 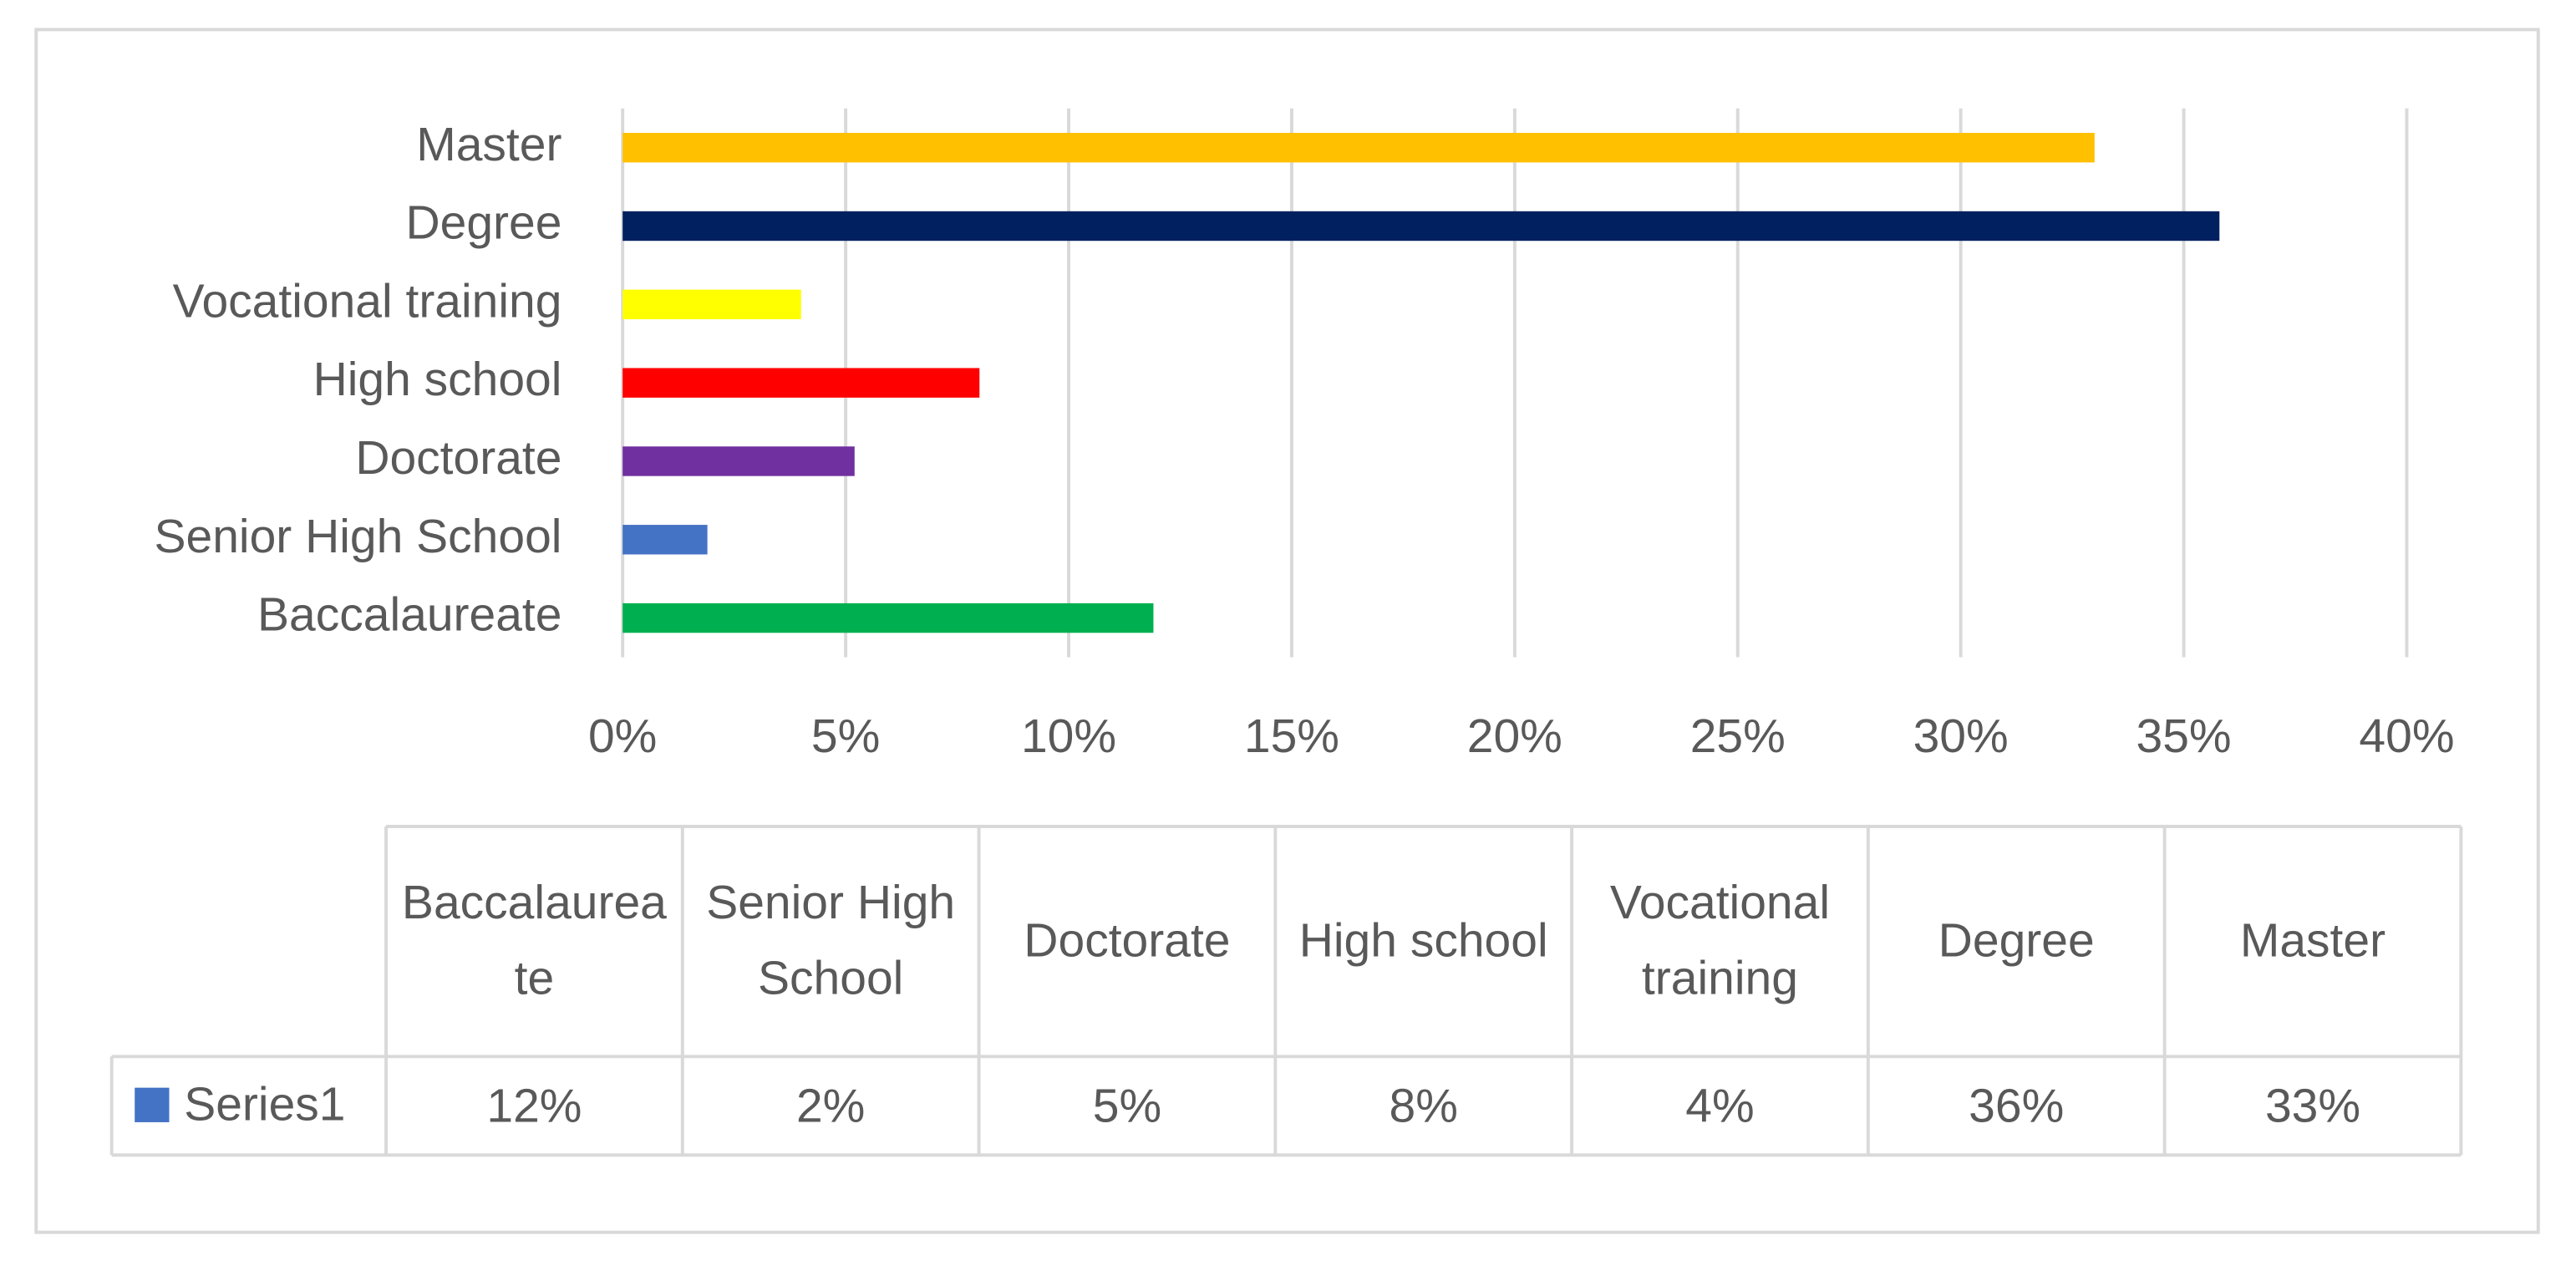 I want to click on x-tick-label: 5%, so click(x=845, y=736).